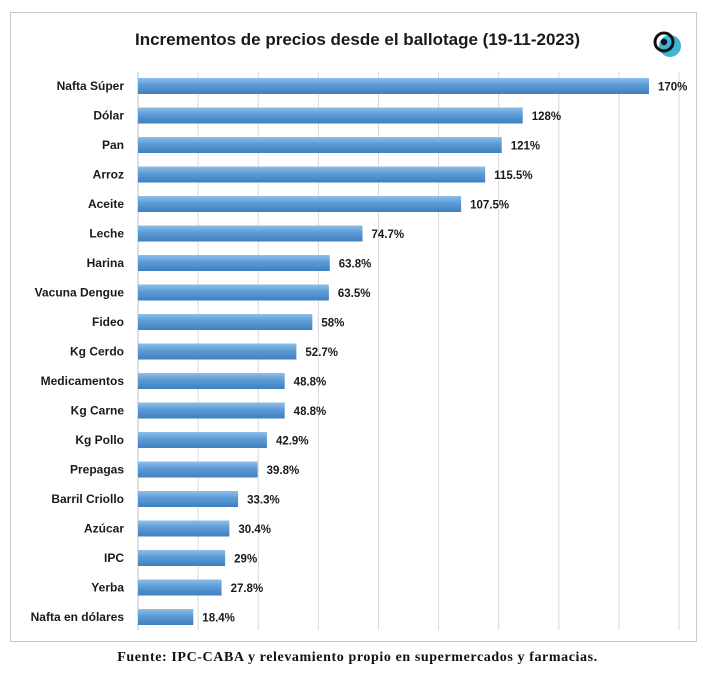 This screenshot has height=673, width=715. What do you see at coordinates (97, 352) in the screenshot?
I see `category-label: Kg Cerdo` at bounding box center [97, 352].